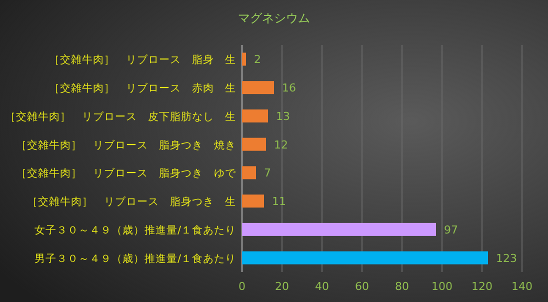  What do you see at coordinates (482, 286) in the screenshot?
I see `x-tick-label: 120` at bounding box center [482, 286].